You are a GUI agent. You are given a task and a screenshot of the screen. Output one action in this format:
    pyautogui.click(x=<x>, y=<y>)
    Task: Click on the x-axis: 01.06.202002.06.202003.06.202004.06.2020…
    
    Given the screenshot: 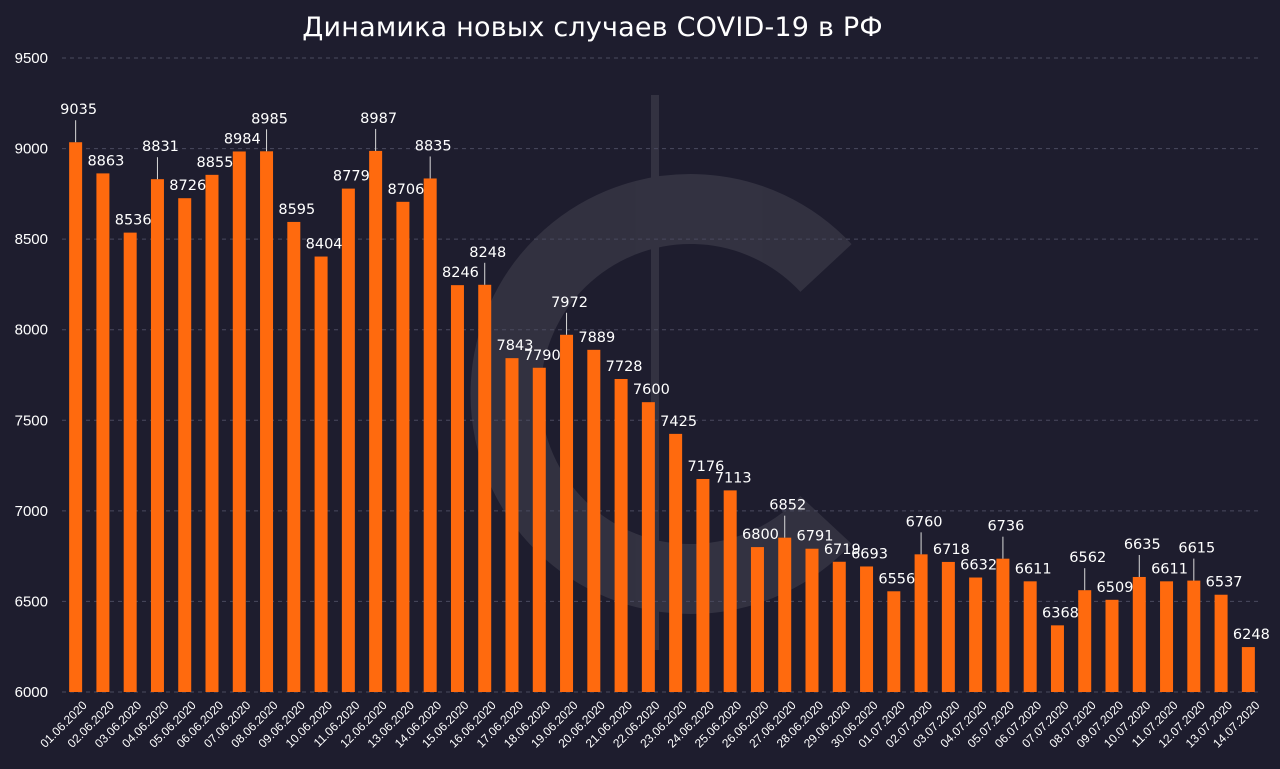 What is the action you would take?
    pyautogui.click(x=649, y=724)
    